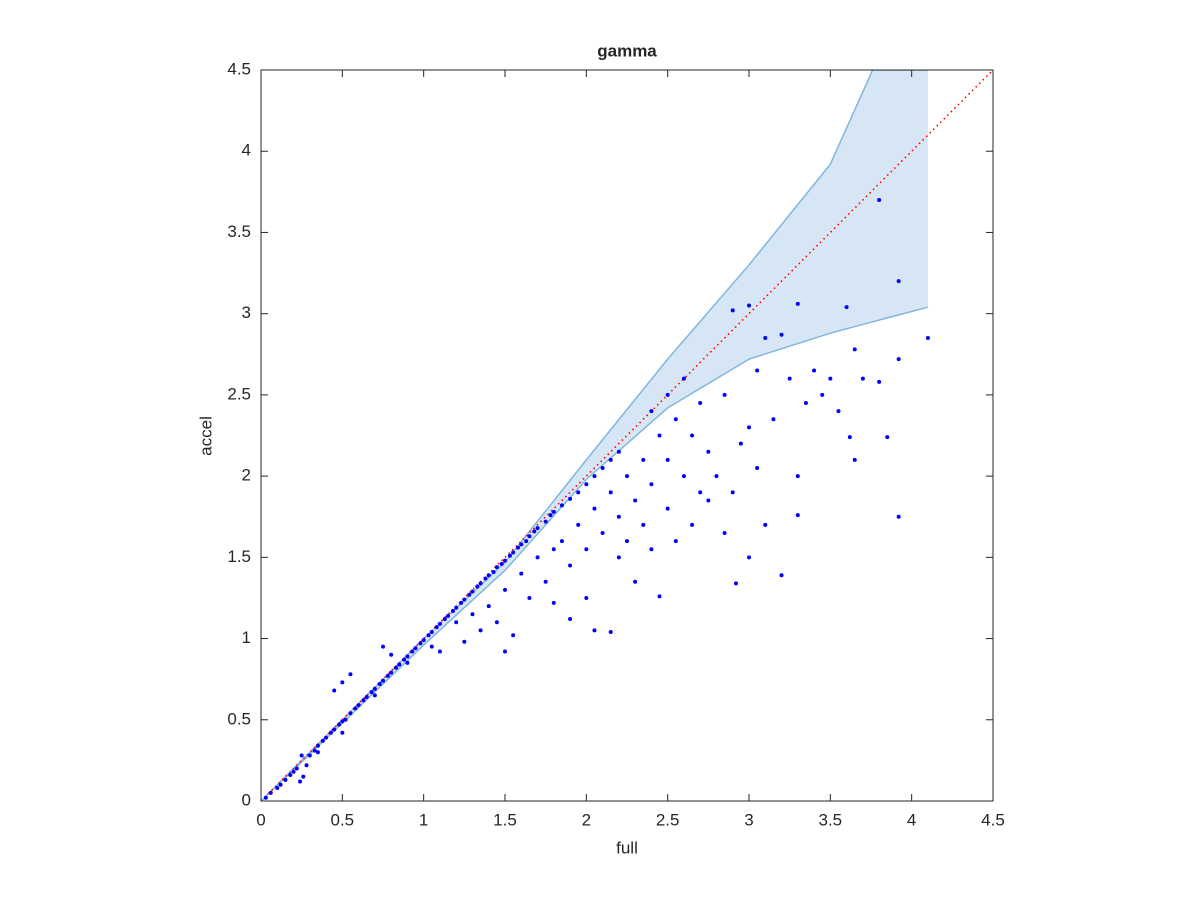  What do you see at coordinates (246, 150) in the screenshot?
I see `y-tick-label: 4` at bounding box center [246, 150].